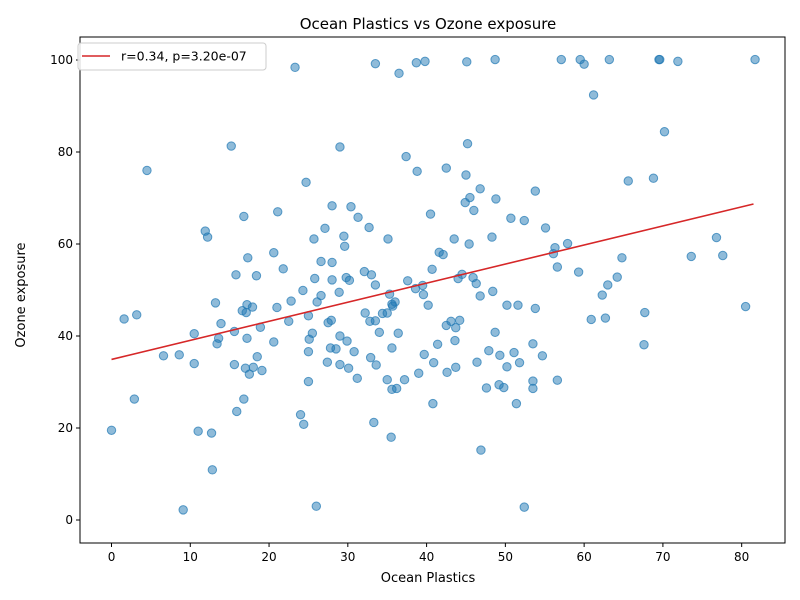  Describe the element at coordinates (65, 152) in the screenshot. I see `y-tick-label: 80` at that location.